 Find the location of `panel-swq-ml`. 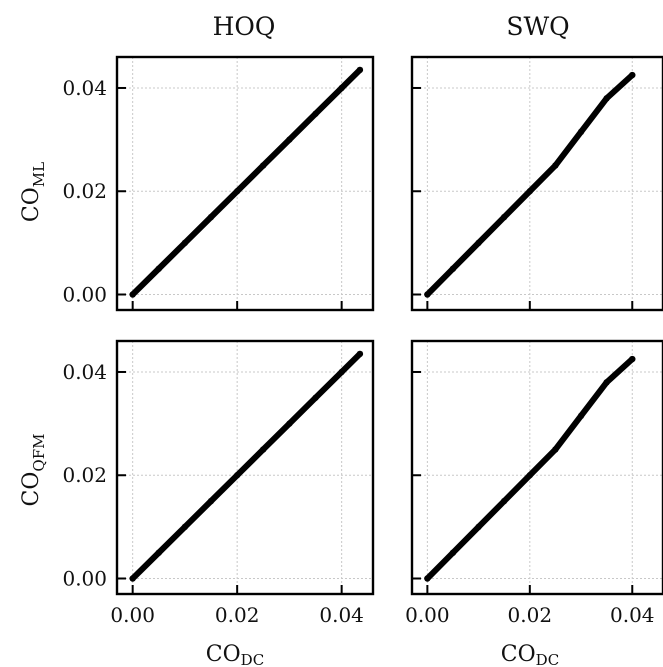

panel-swq-ml is located at coordinates (536, 183).